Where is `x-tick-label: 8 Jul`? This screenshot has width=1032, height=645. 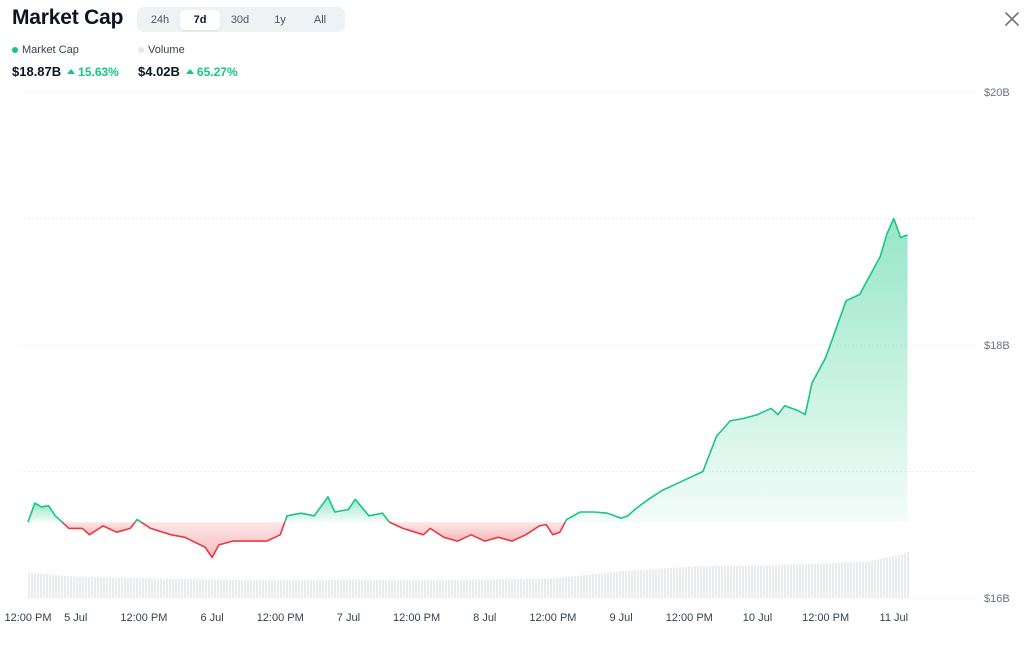
x-tick-label: 8 Jul is located at coordinates (484, 618).